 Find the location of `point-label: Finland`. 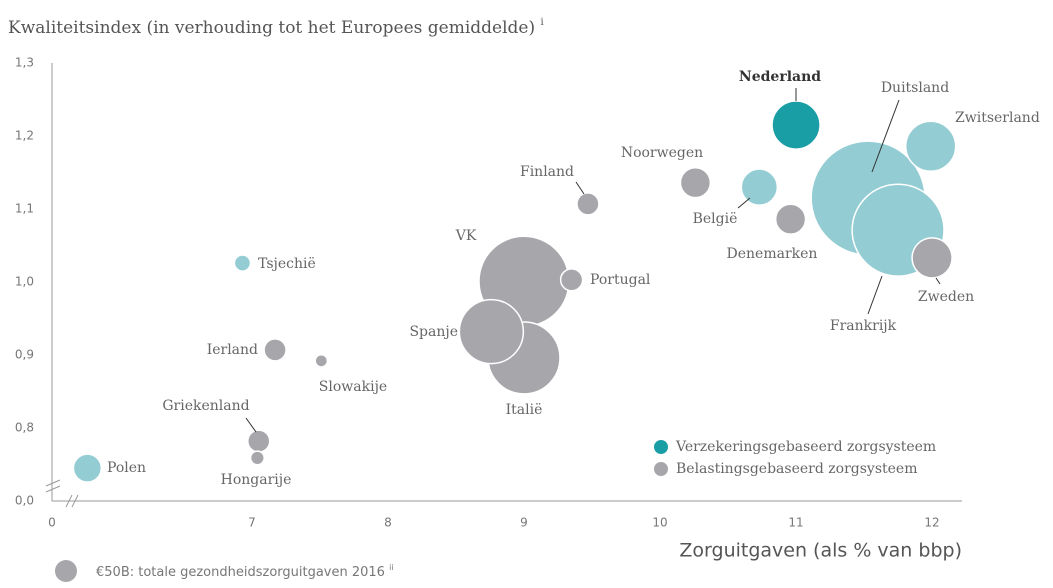

point-label: Finland is located at coordinates (547, 172).